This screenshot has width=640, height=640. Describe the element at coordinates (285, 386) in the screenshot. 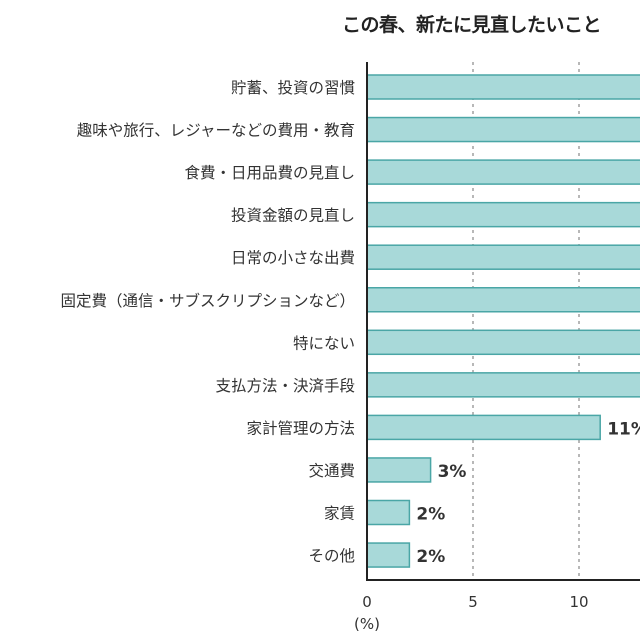

I see `category-label: 支払方法・決済手段` at that location.